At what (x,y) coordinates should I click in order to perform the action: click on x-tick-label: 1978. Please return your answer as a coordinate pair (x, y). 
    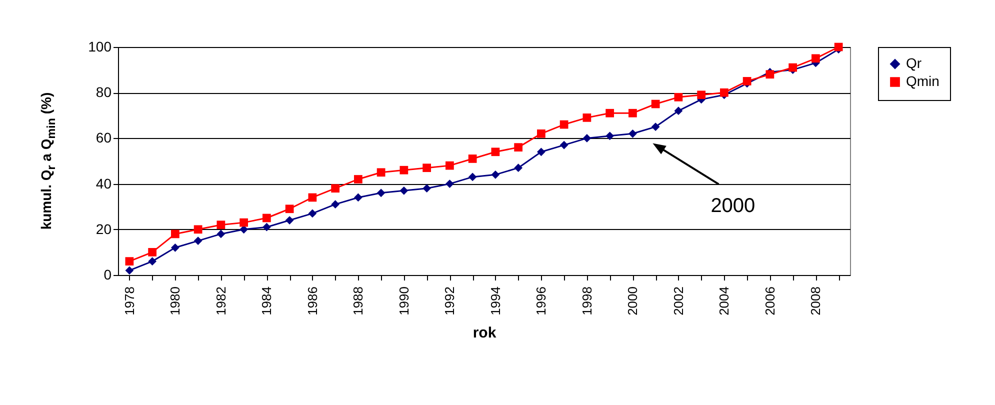
    Looking at the image, I should click on (129, 301).